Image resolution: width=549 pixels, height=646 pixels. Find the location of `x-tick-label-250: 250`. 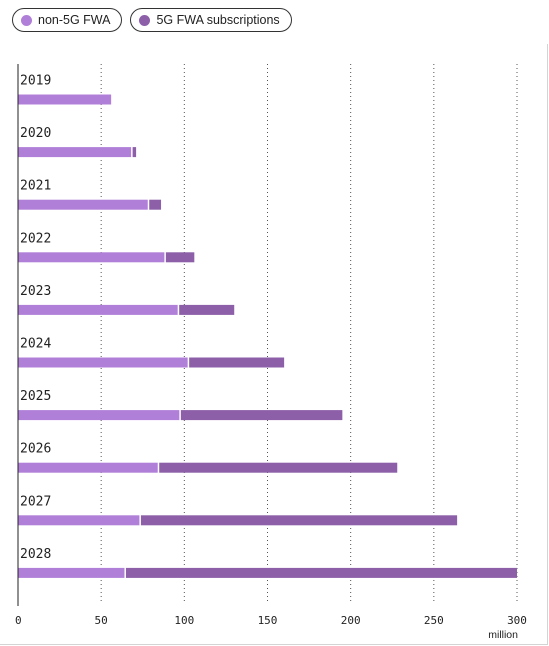

x-tick-label-250: 250 is located at coordinates (434, 620).